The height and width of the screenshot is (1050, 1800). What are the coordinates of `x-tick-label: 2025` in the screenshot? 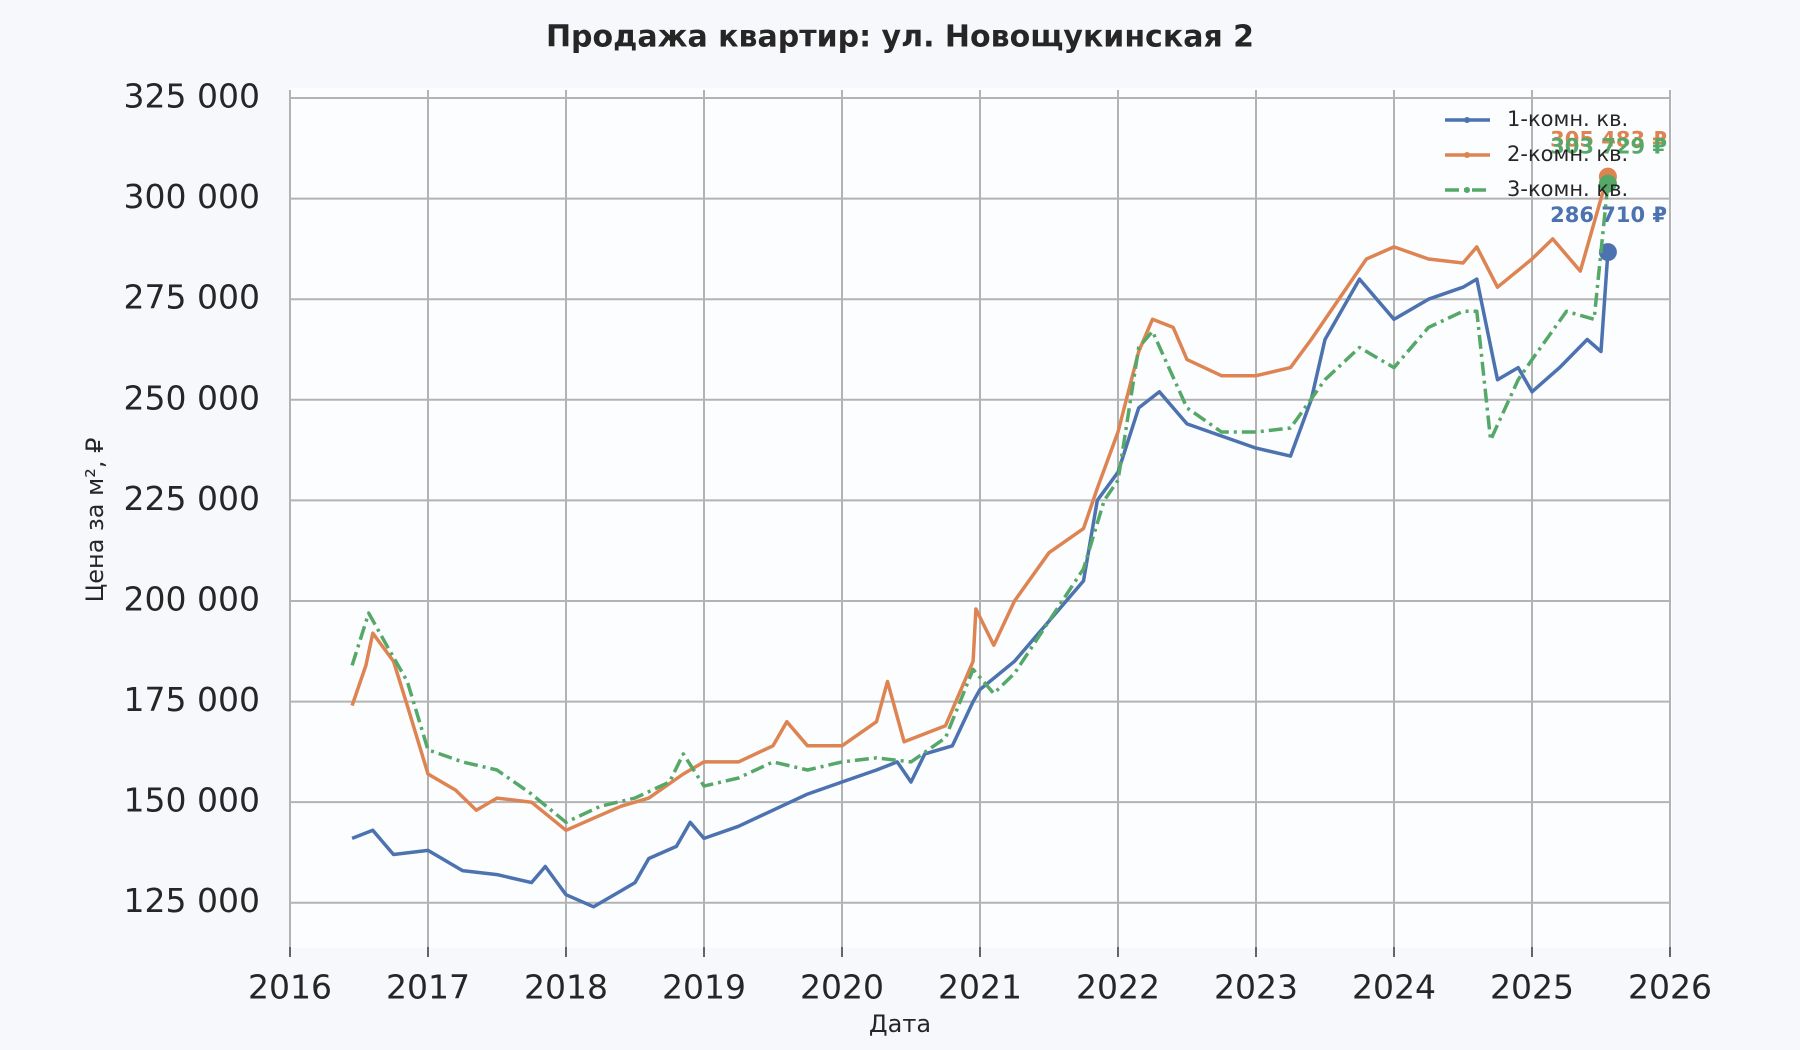 It's located at (1532, 987).